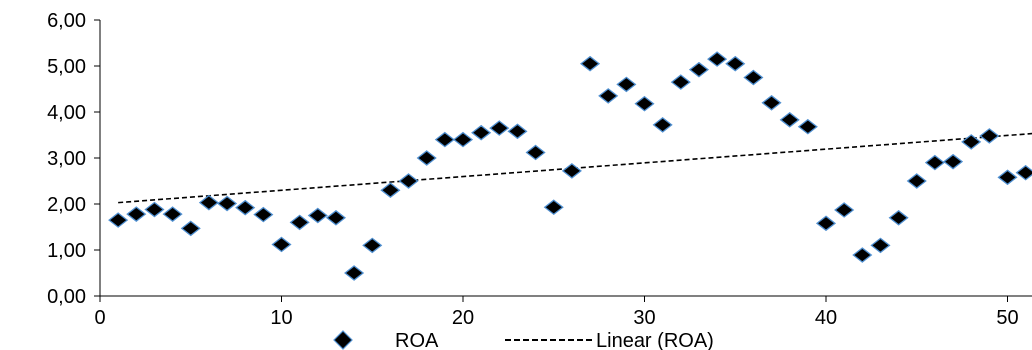 The height and width of the screenshot is (350, 1032). Describe the element at coordinates (417, 340) in the screenshot. I see `legend-label-roa: ROA` at that location.